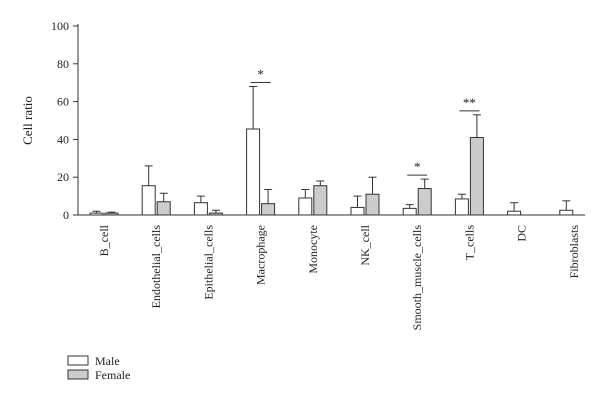 The width and height of the screenshot is (600, 404). I want to click on x-category-label: B_cell, so click(104, 240).